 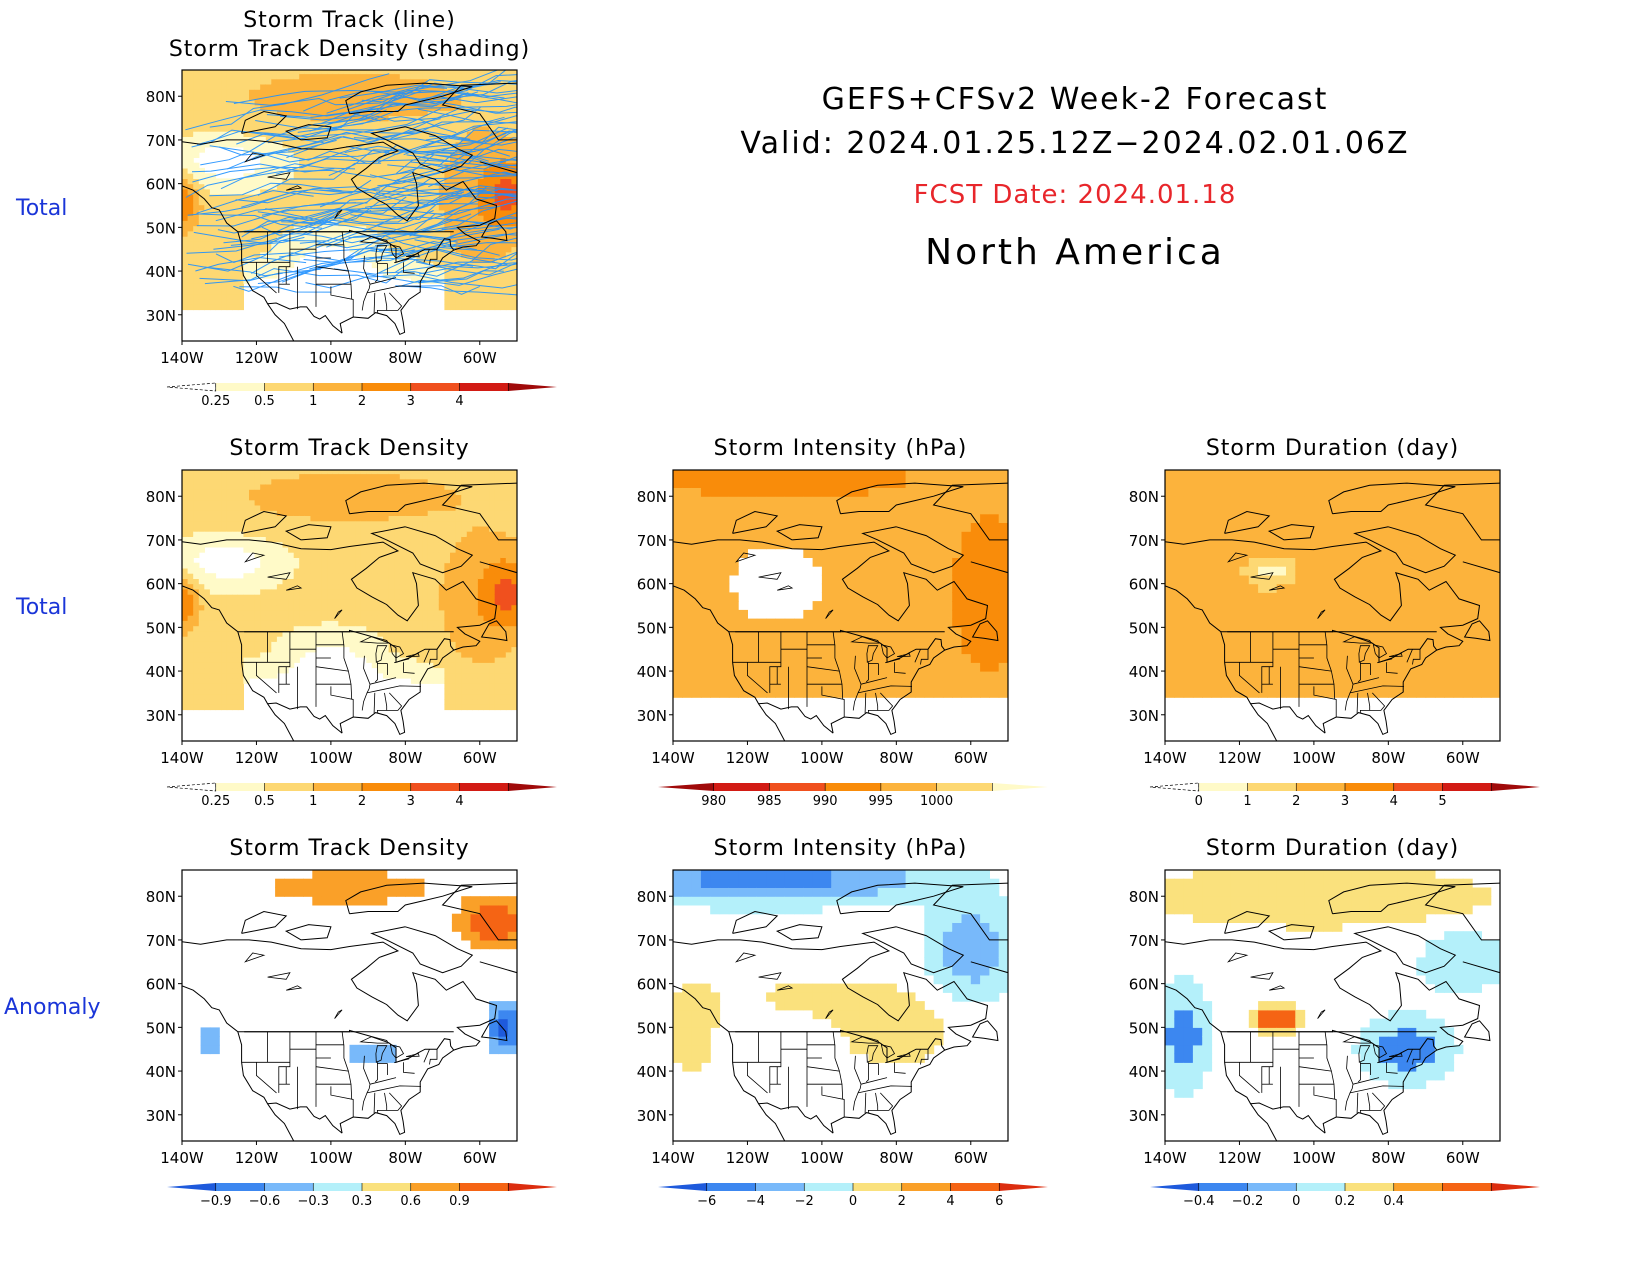 What do you see at coordinates (41, 607) in the screenshot?
I see `row-label-total-2: Total` at bounding box center [41, 607].